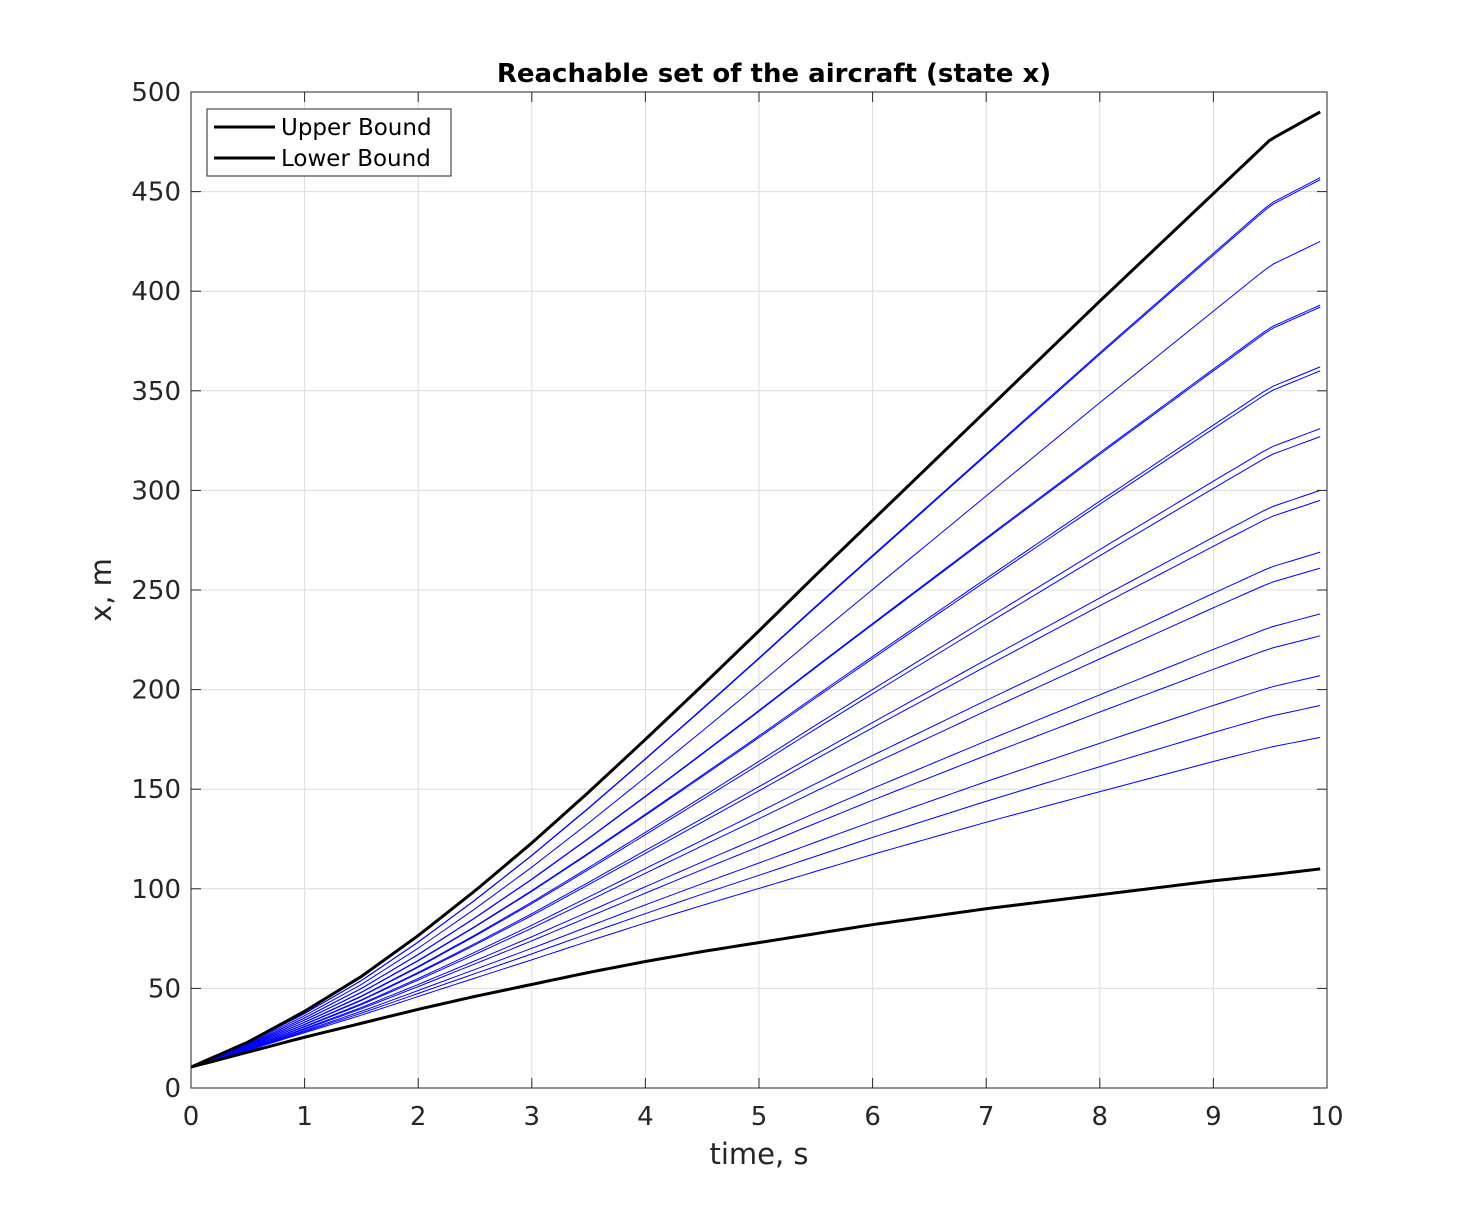 This screenshot has height=1223, width=1467. What do you see at coordinates (156, 392) in the screenshot?
I see `y-tick-label: 350` at bounding box center [156, 392].